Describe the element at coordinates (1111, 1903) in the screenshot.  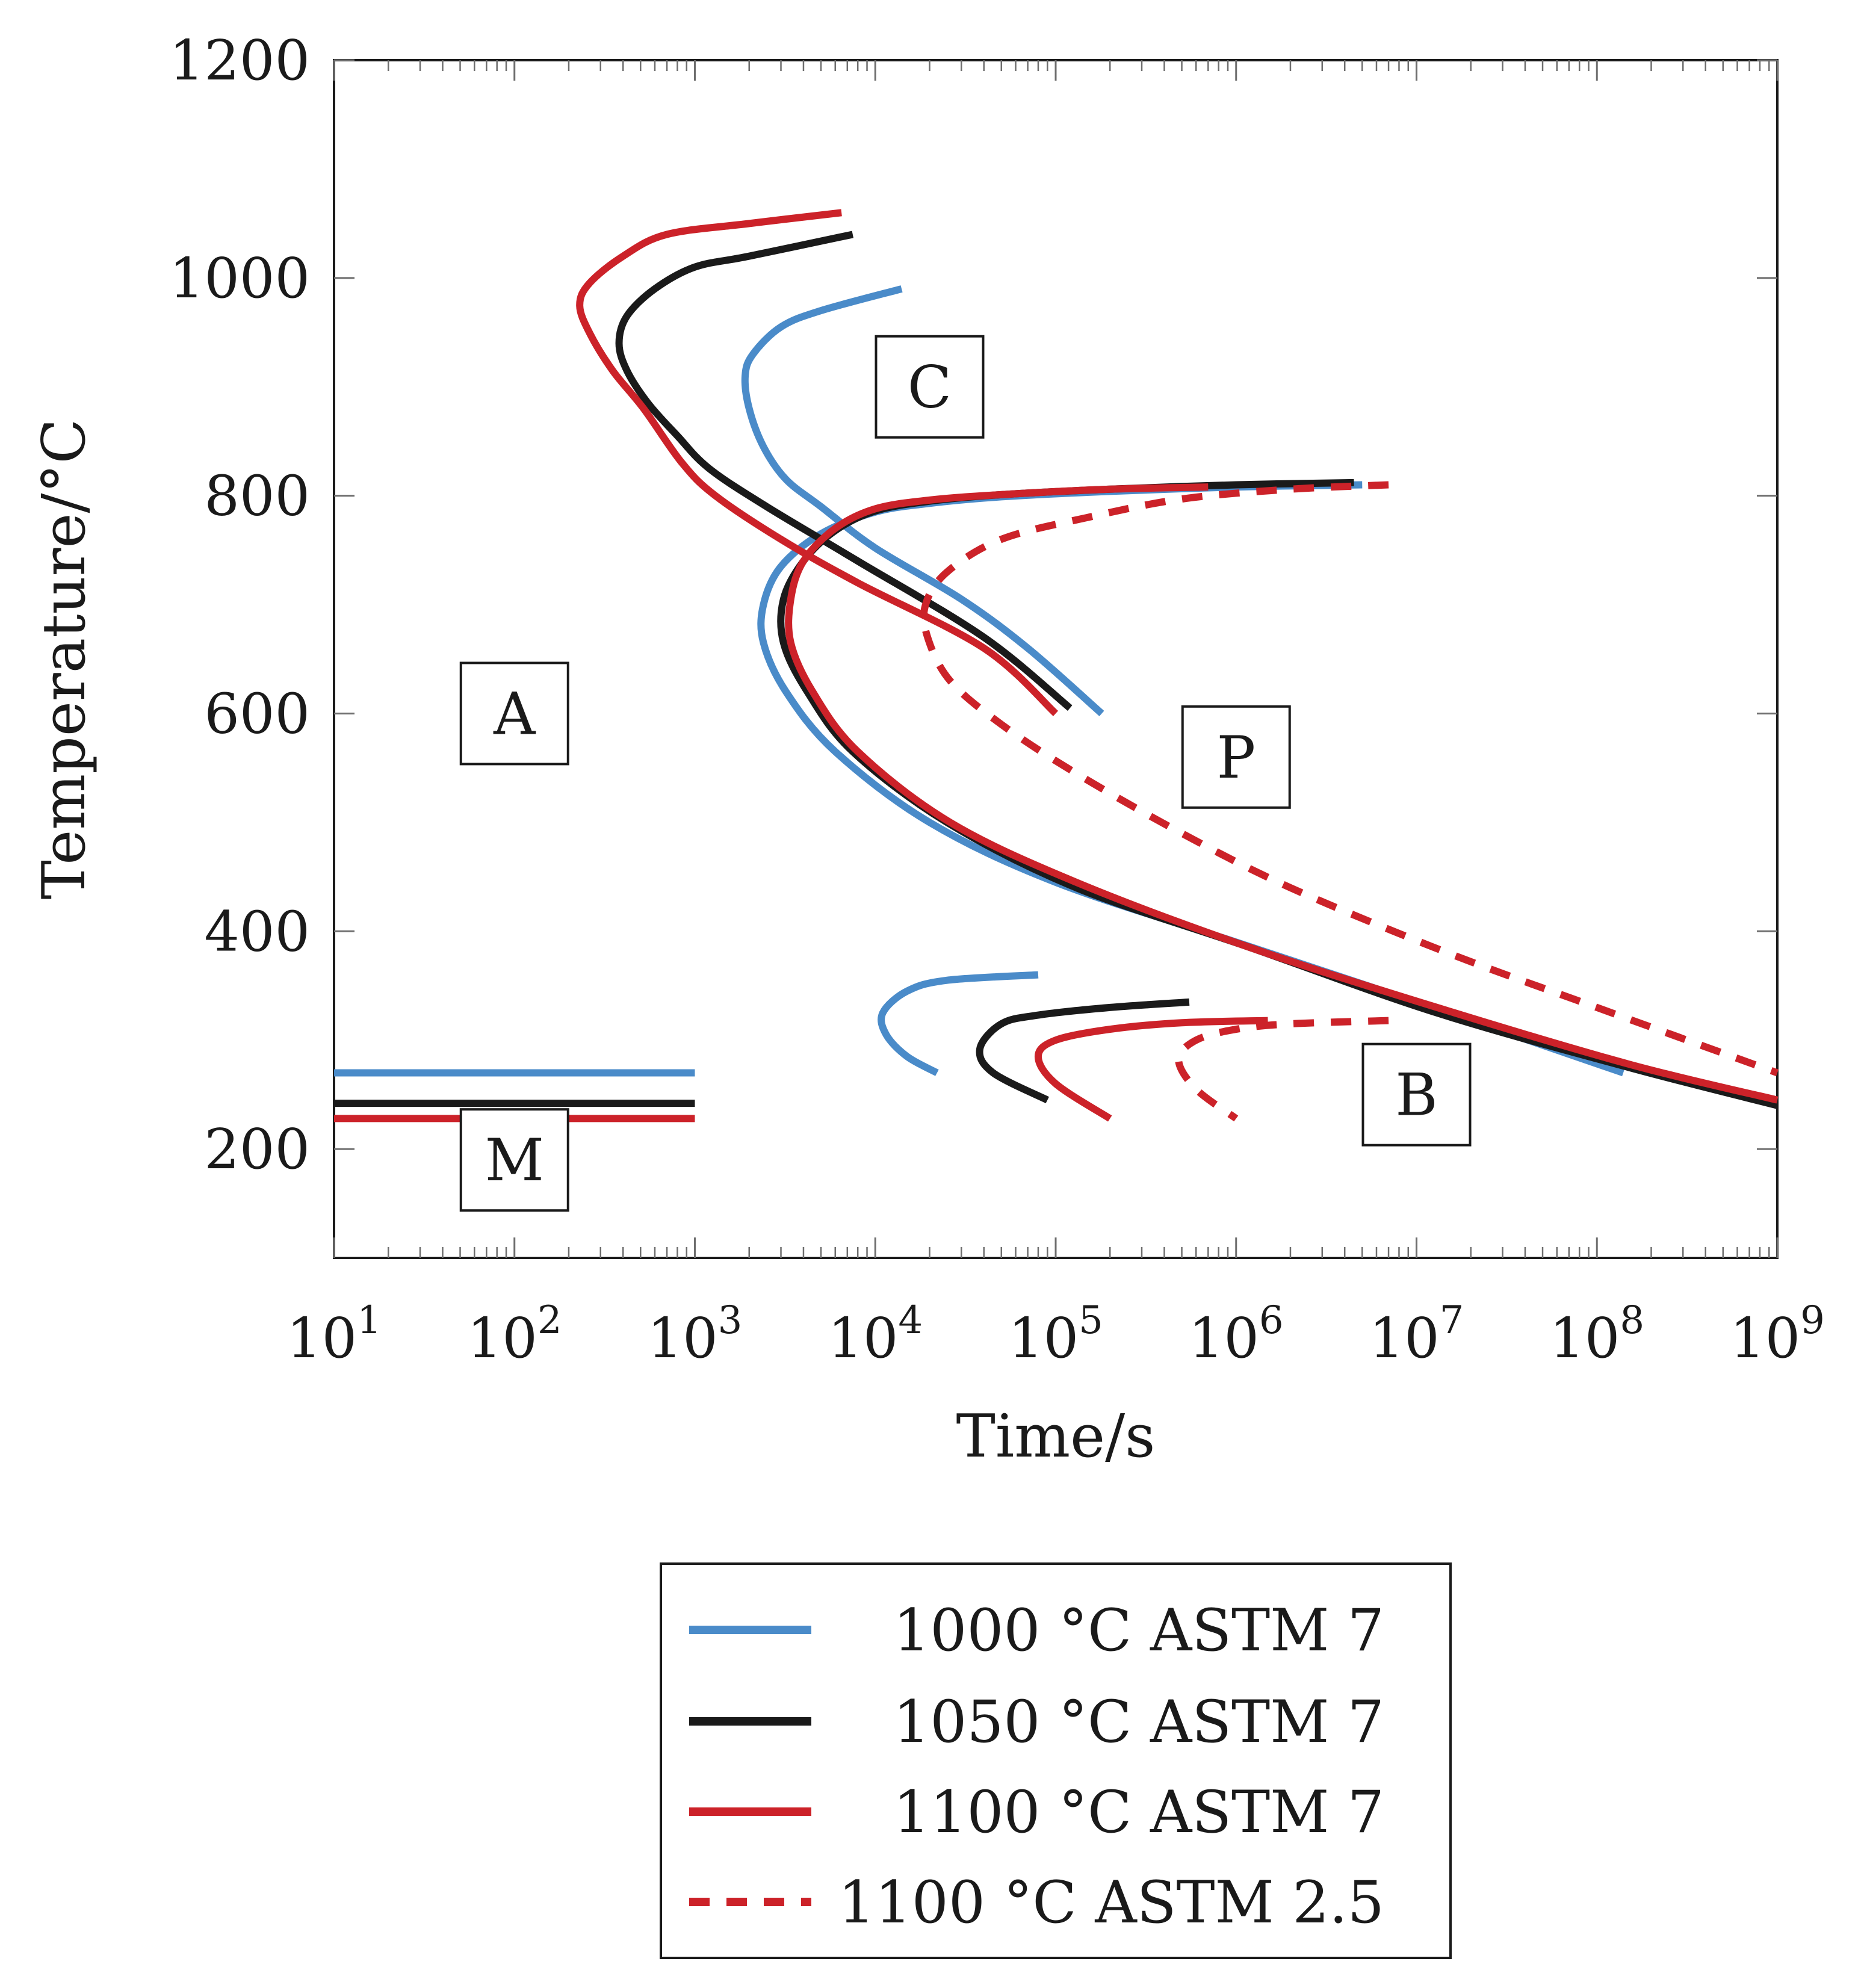
I see `legend-label: 1100 °C ASTM 2.5` at that location.